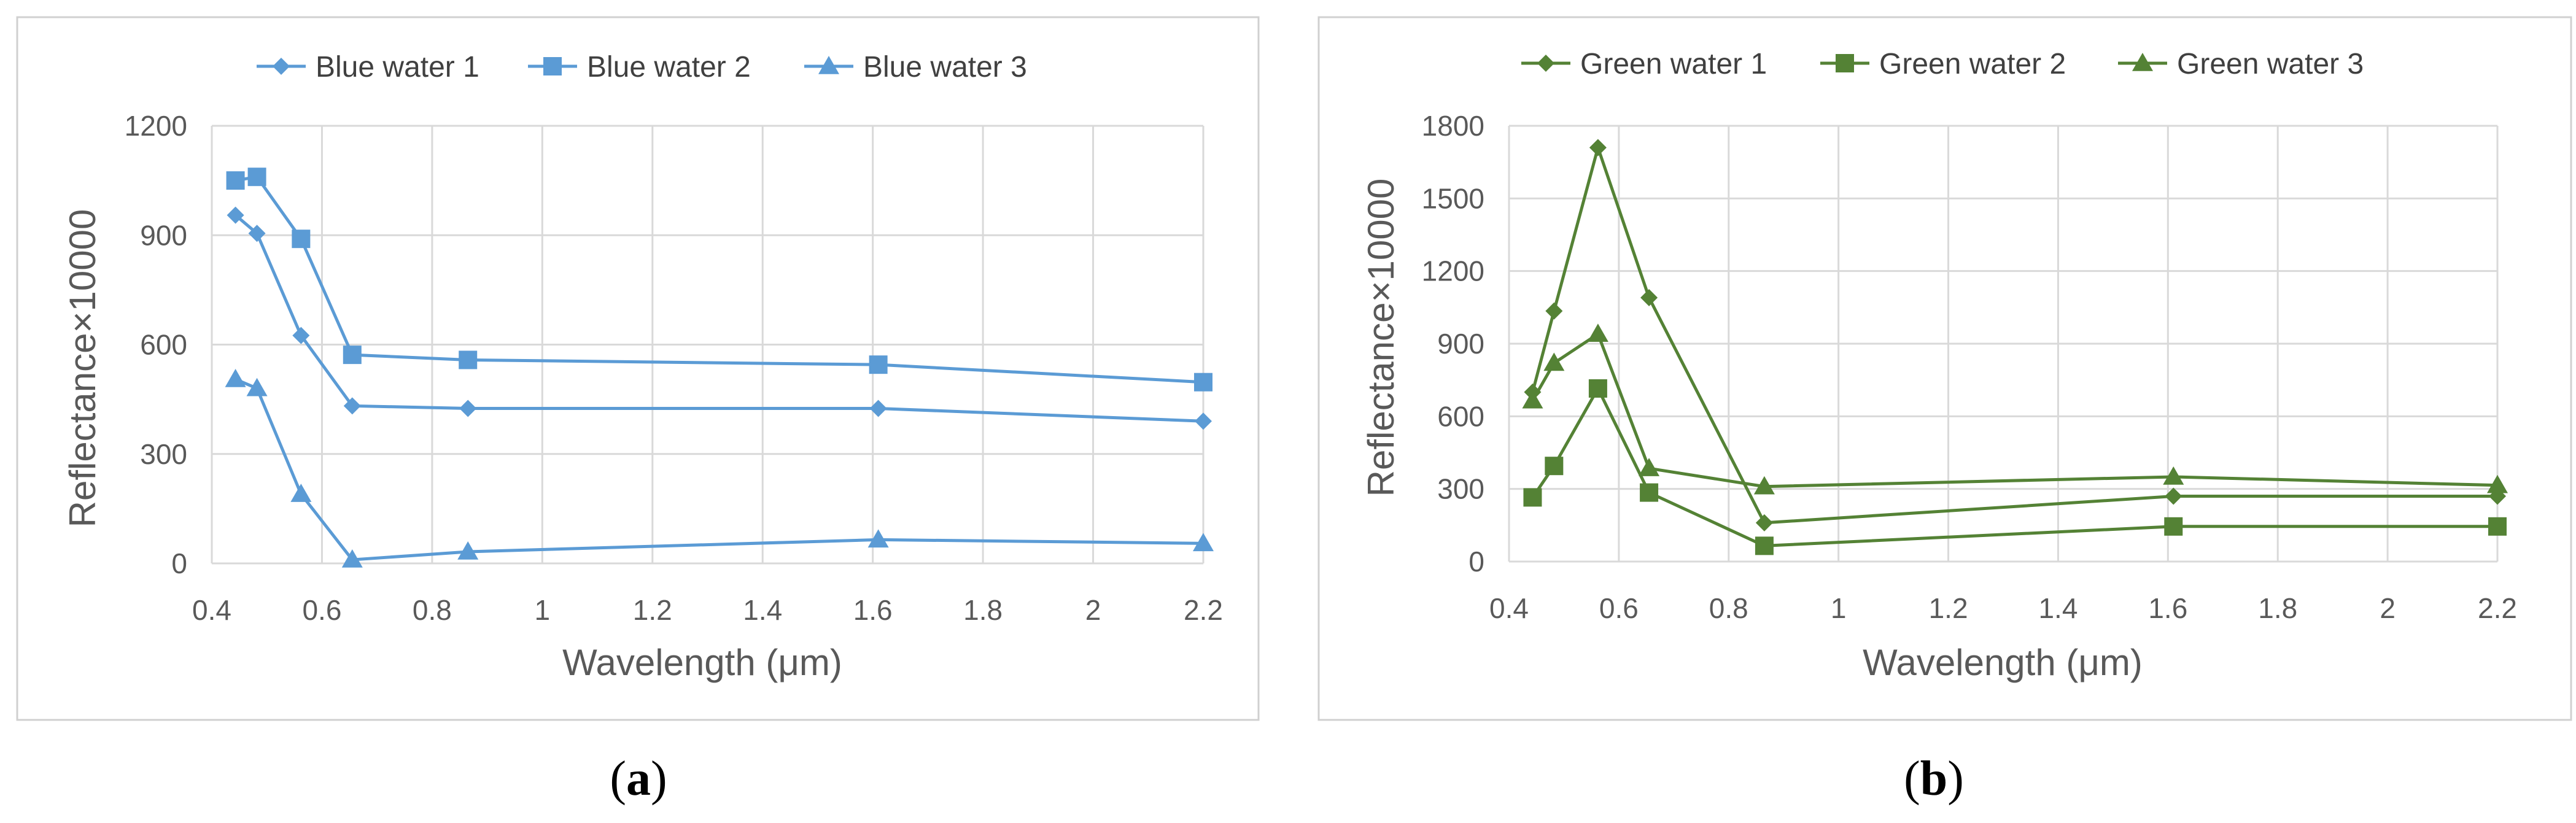 The image size is (2576, 823). I want to click on legend-entry: Green water 1, so click(1644, 64).